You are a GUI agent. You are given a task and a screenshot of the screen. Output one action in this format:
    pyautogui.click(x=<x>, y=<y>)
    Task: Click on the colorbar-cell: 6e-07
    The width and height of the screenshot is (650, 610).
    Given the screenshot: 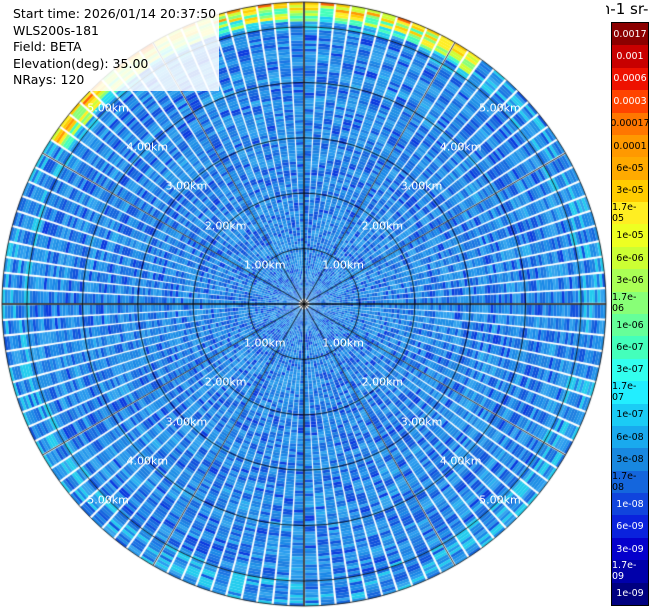 What is the action you would take?
    pyautogui.click(x=630, y=347)
    